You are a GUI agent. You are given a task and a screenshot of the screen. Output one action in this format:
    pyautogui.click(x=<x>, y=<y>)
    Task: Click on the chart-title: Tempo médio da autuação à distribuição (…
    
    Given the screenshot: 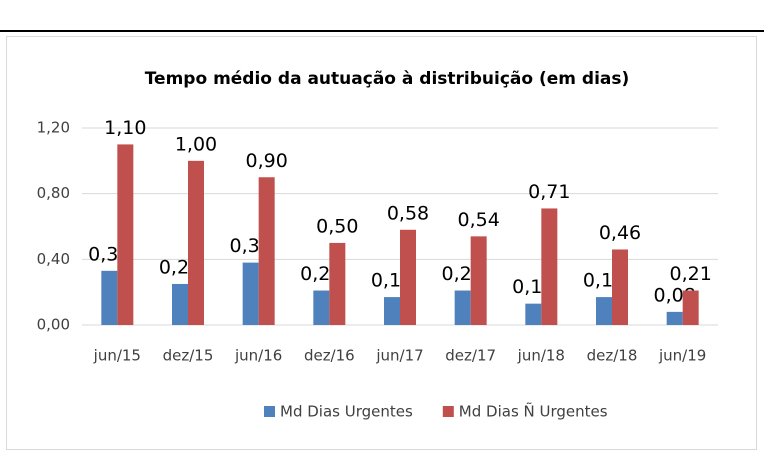 What is the action you would take?
    pyautogui.click(x=387, y=79)
    